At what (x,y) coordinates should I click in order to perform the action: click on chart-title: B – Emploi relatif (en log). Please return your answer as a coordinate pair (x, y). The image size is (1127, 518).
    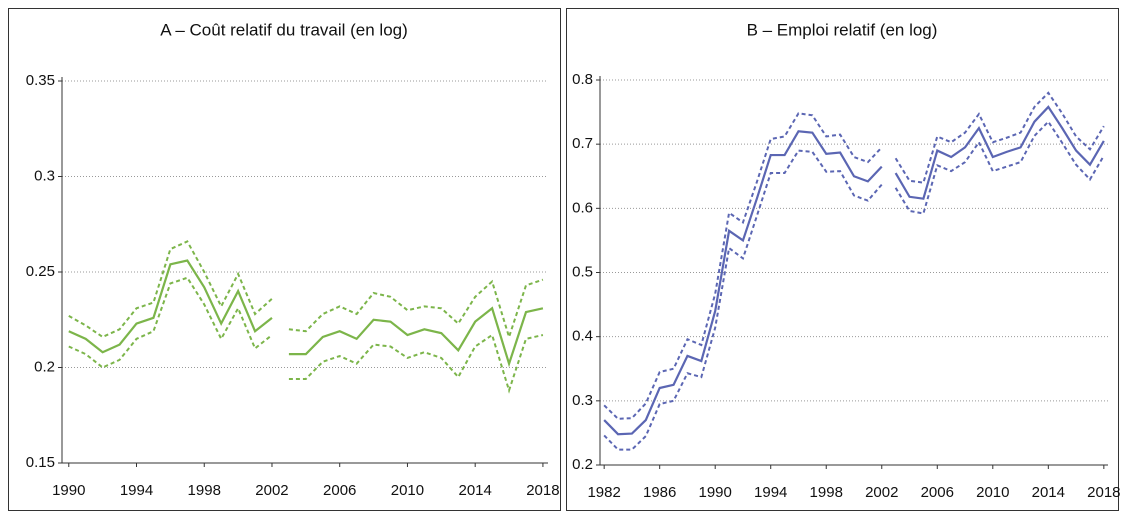
    Looking at the image, I should click on (842, 29).